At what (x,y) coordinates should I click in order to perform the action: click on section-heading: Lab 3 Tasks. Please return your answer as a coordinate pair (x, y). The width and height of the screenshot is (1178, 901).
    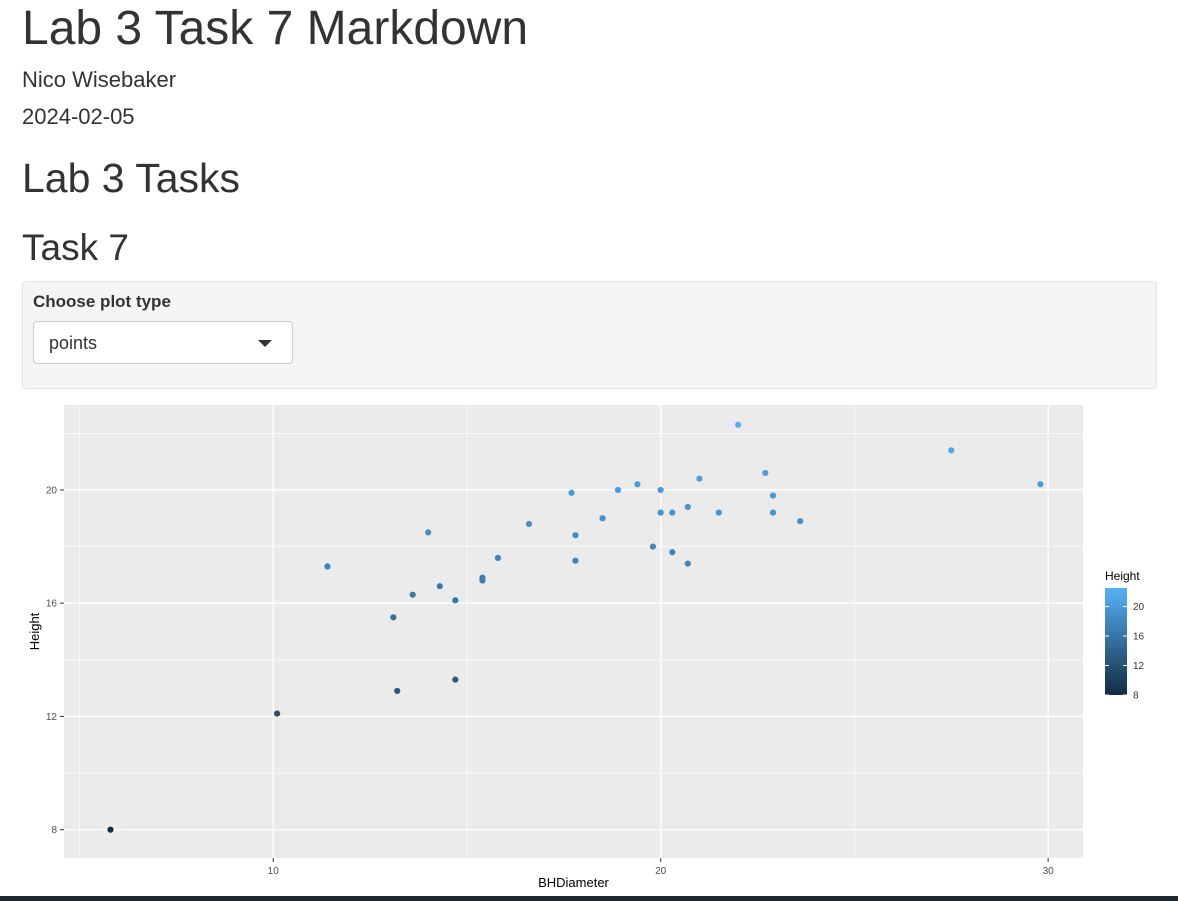
    Looking at the image, I should click on (131, 178).